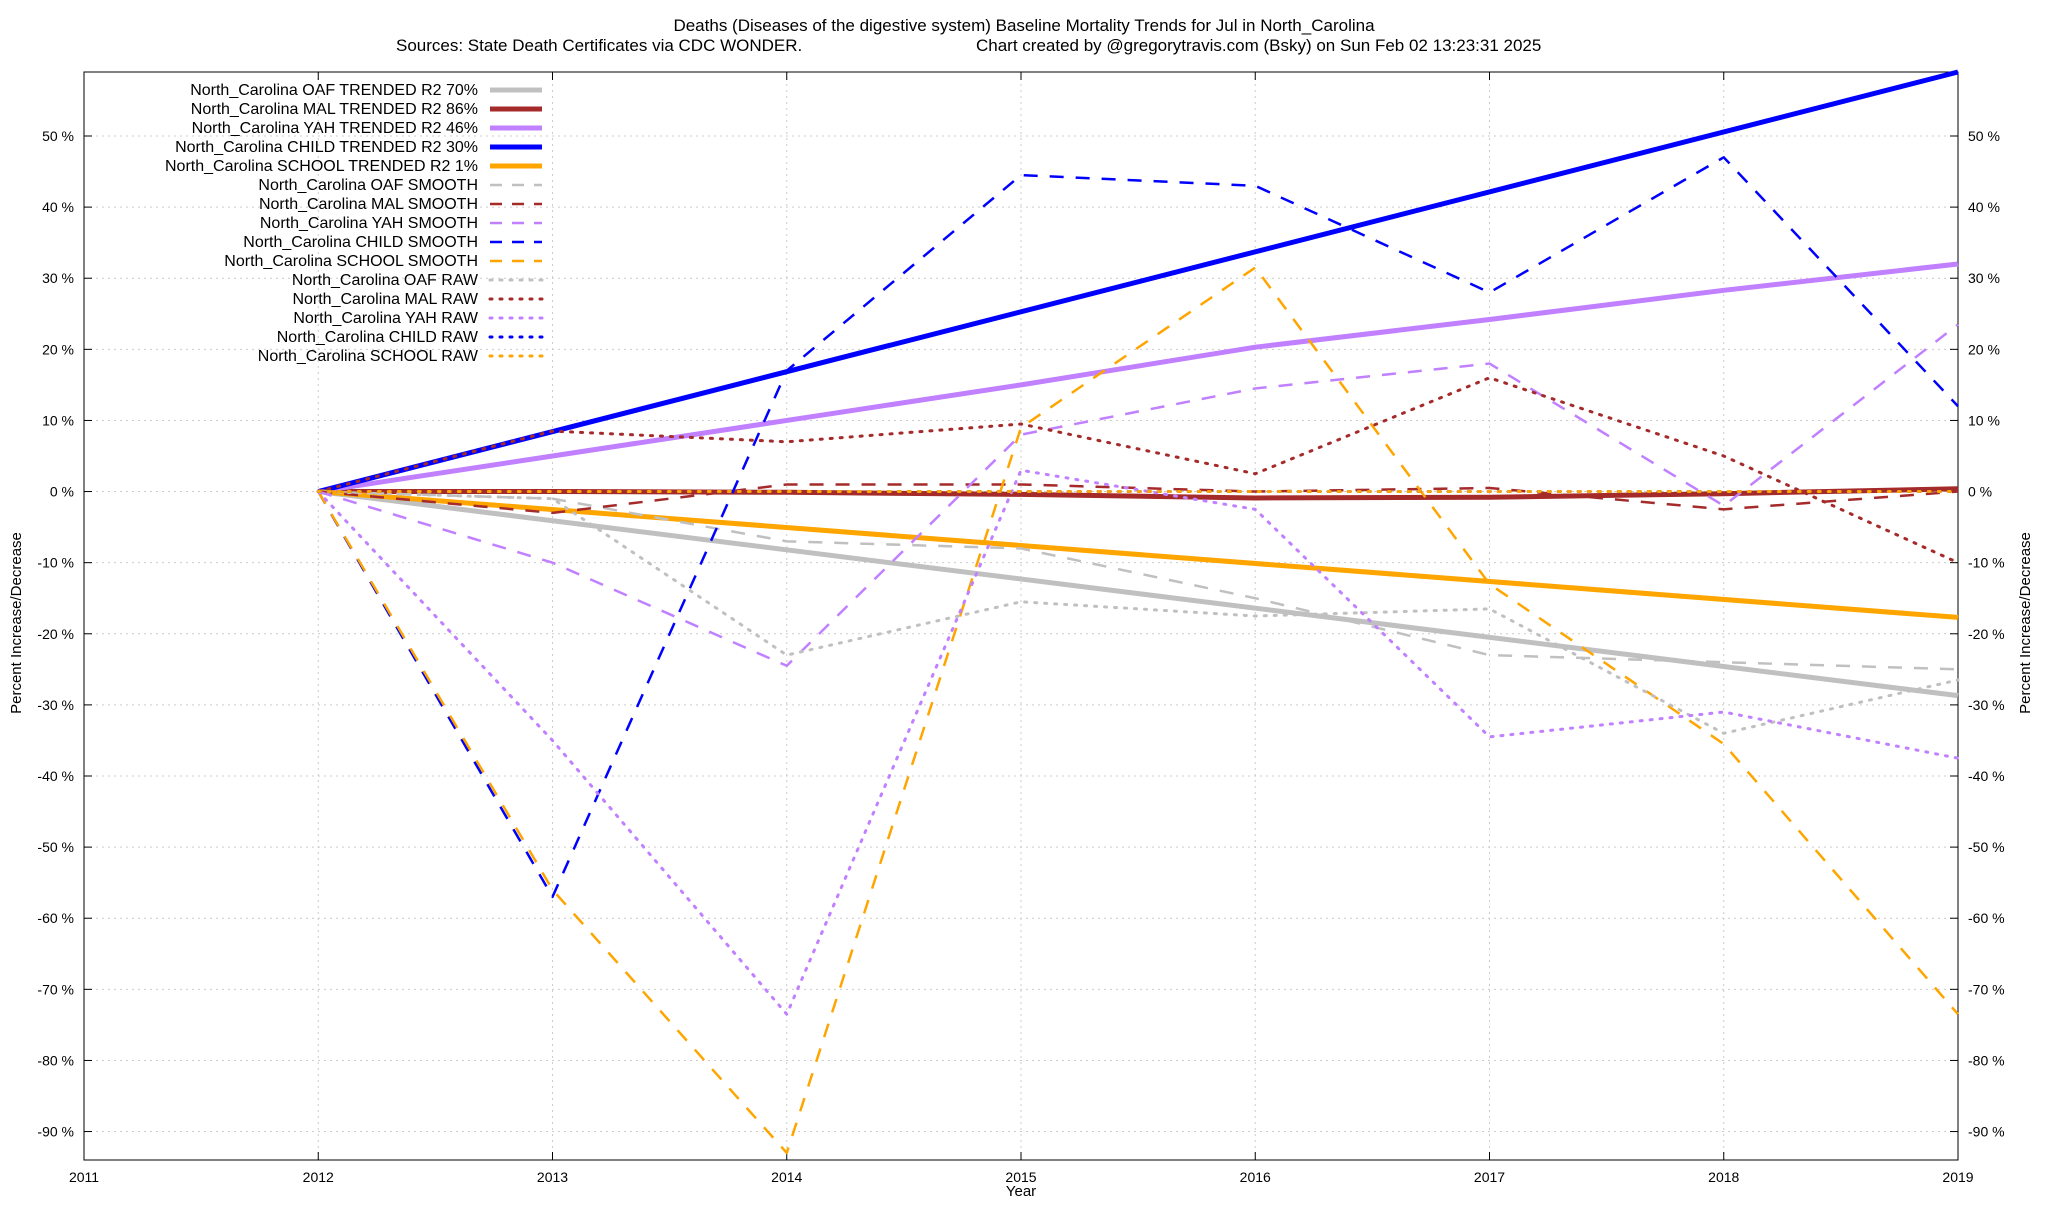  I want to click on legend-label-10: North_Carolina OAF RAW, so click(385, 280).